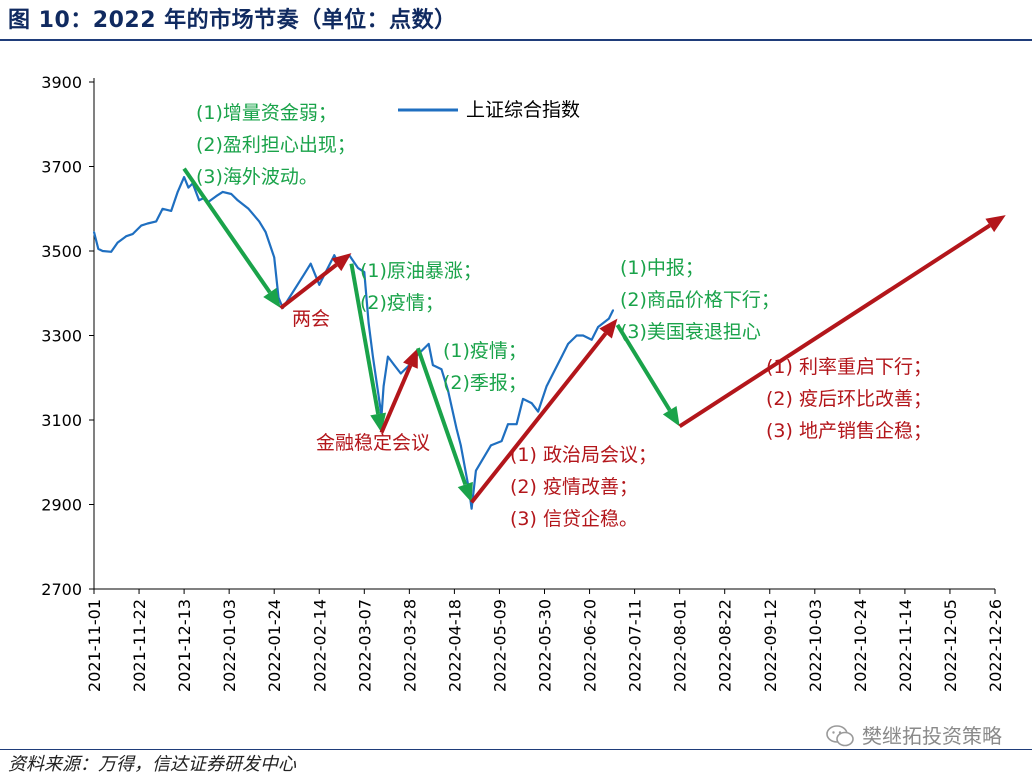  Describe the element at coordinates (860, 645) in the screenshot. I see `x-tick-label: 2022-10-24` at that location.